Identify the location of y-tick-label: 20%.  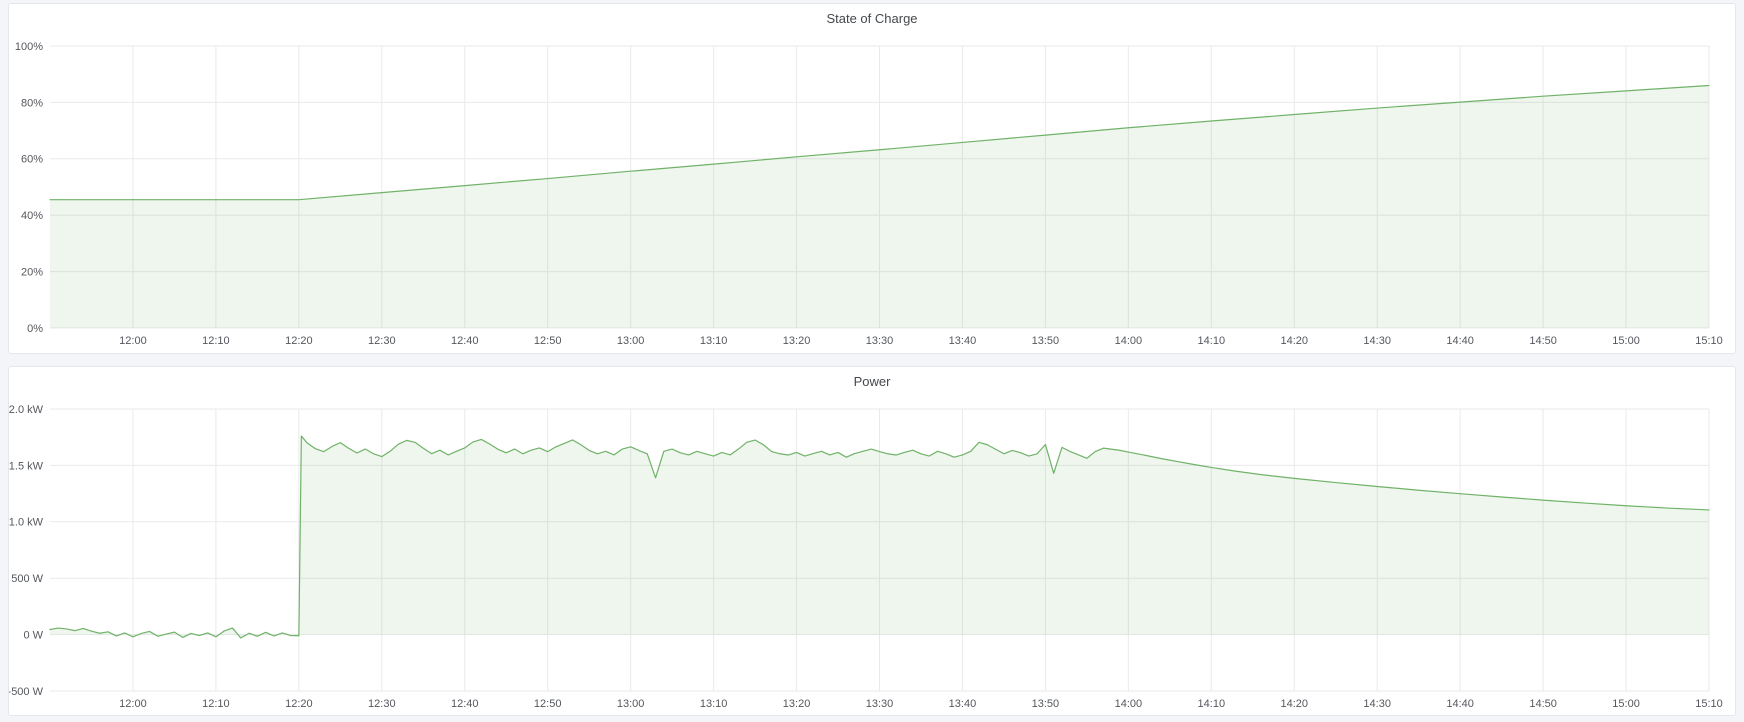
(32, 272).